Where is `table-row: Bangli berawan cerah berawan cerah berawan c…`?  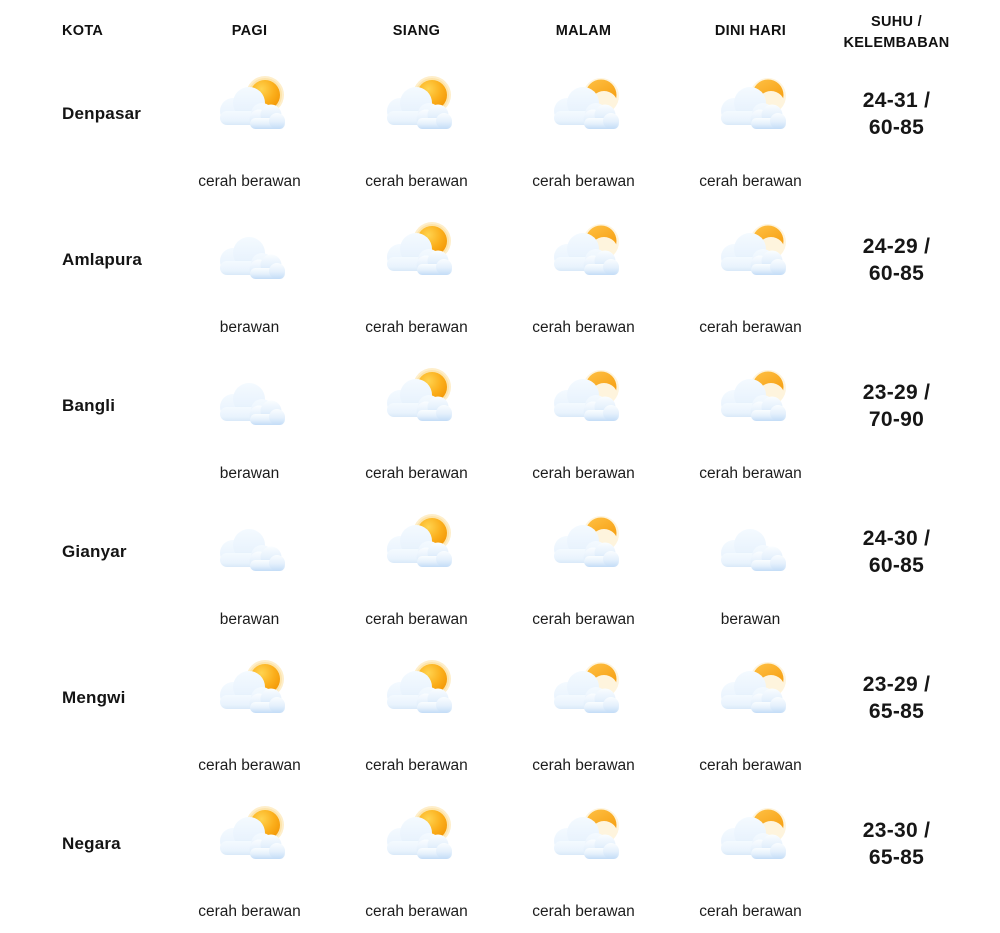 table-row: Bangli berawan cerah berawan cerah berawan c… is located at coordinates (531, 435).